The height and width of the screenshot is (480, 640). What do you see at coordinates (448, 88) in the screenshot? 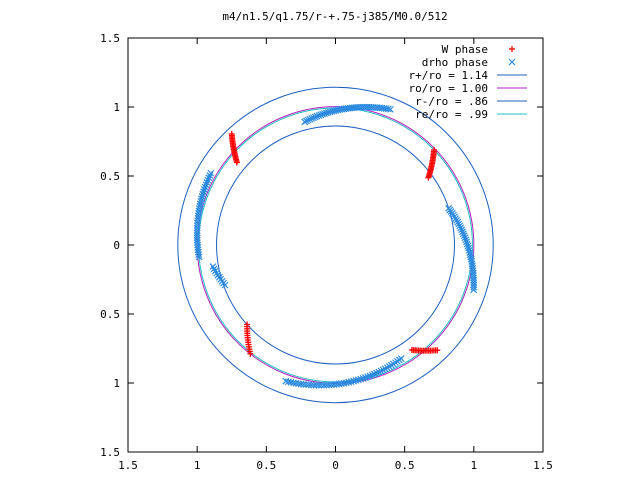
I see `legend-label: ro/ro = 1.00` at bounding box center [448, 88].